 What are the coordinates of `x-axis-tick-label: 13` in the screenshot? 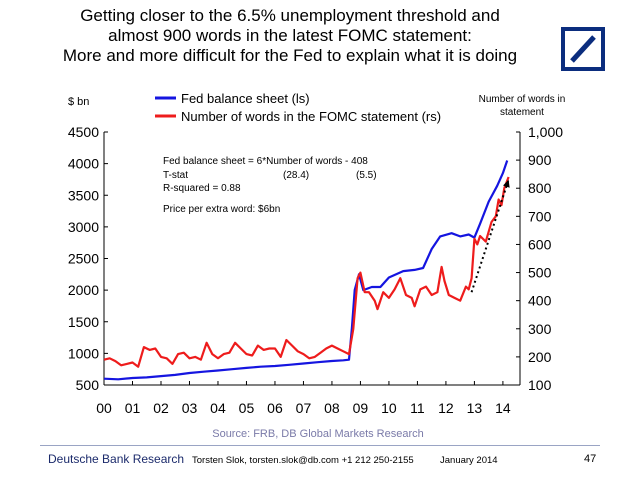 It's located at (475, 408).